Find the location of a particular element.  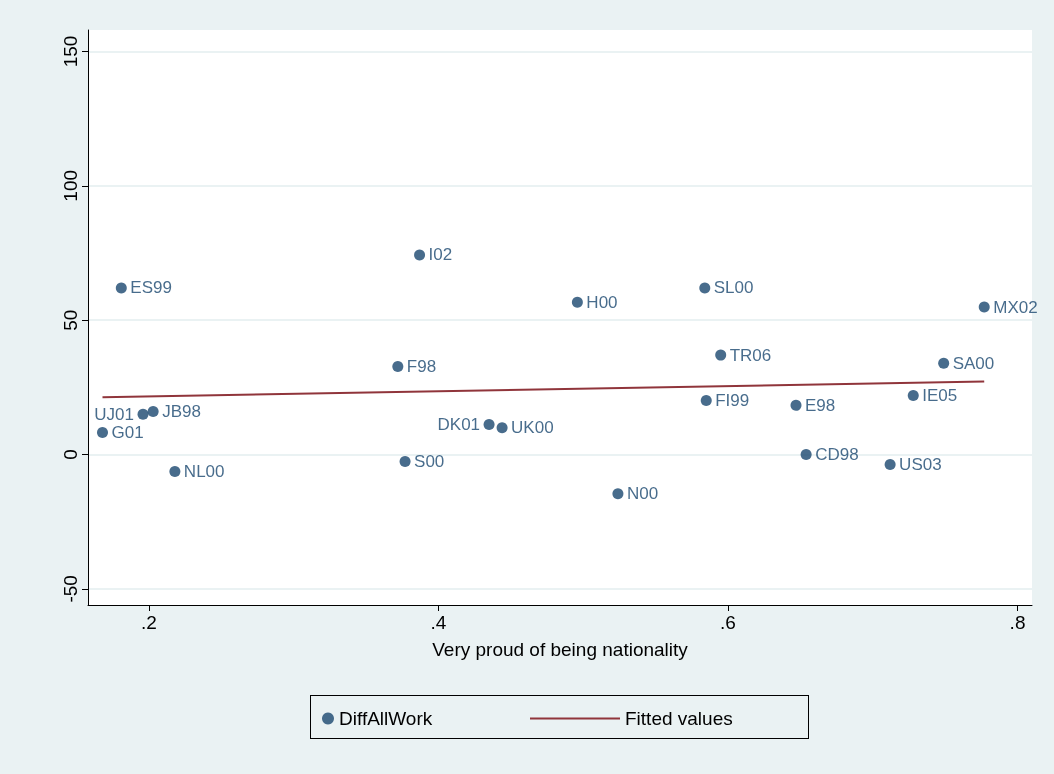

annotation: E98 is located at coordinates (820, 405).